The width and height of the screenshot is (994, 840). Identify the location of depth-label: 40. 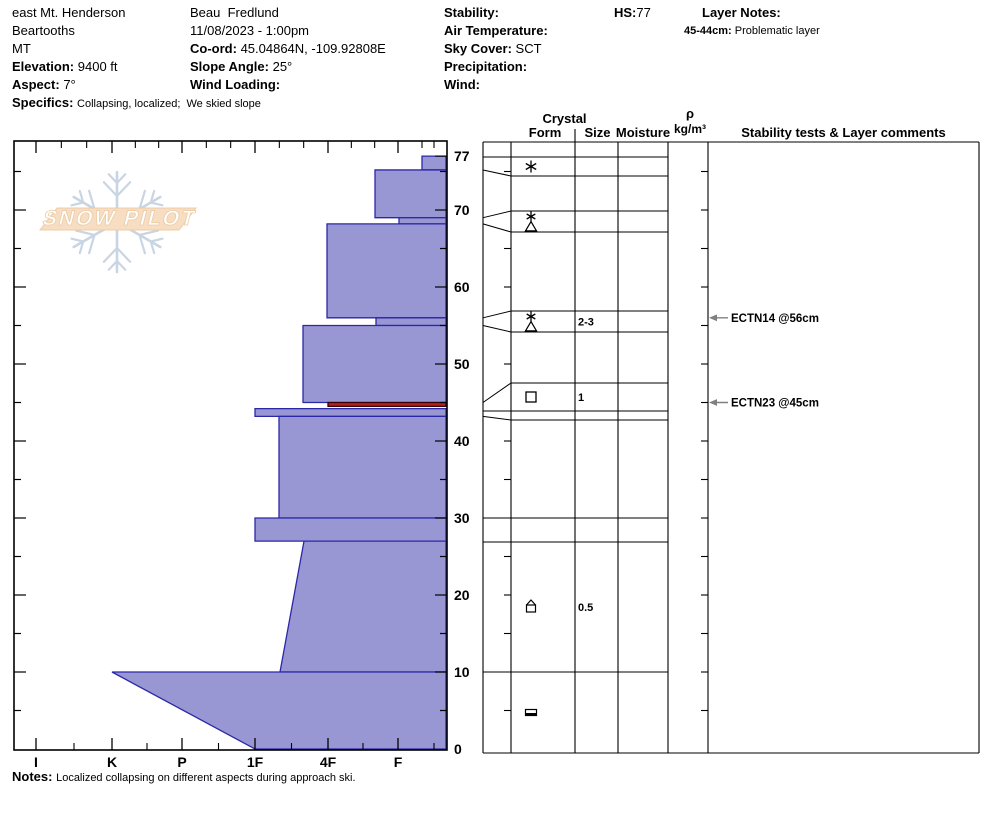
(462, 441).